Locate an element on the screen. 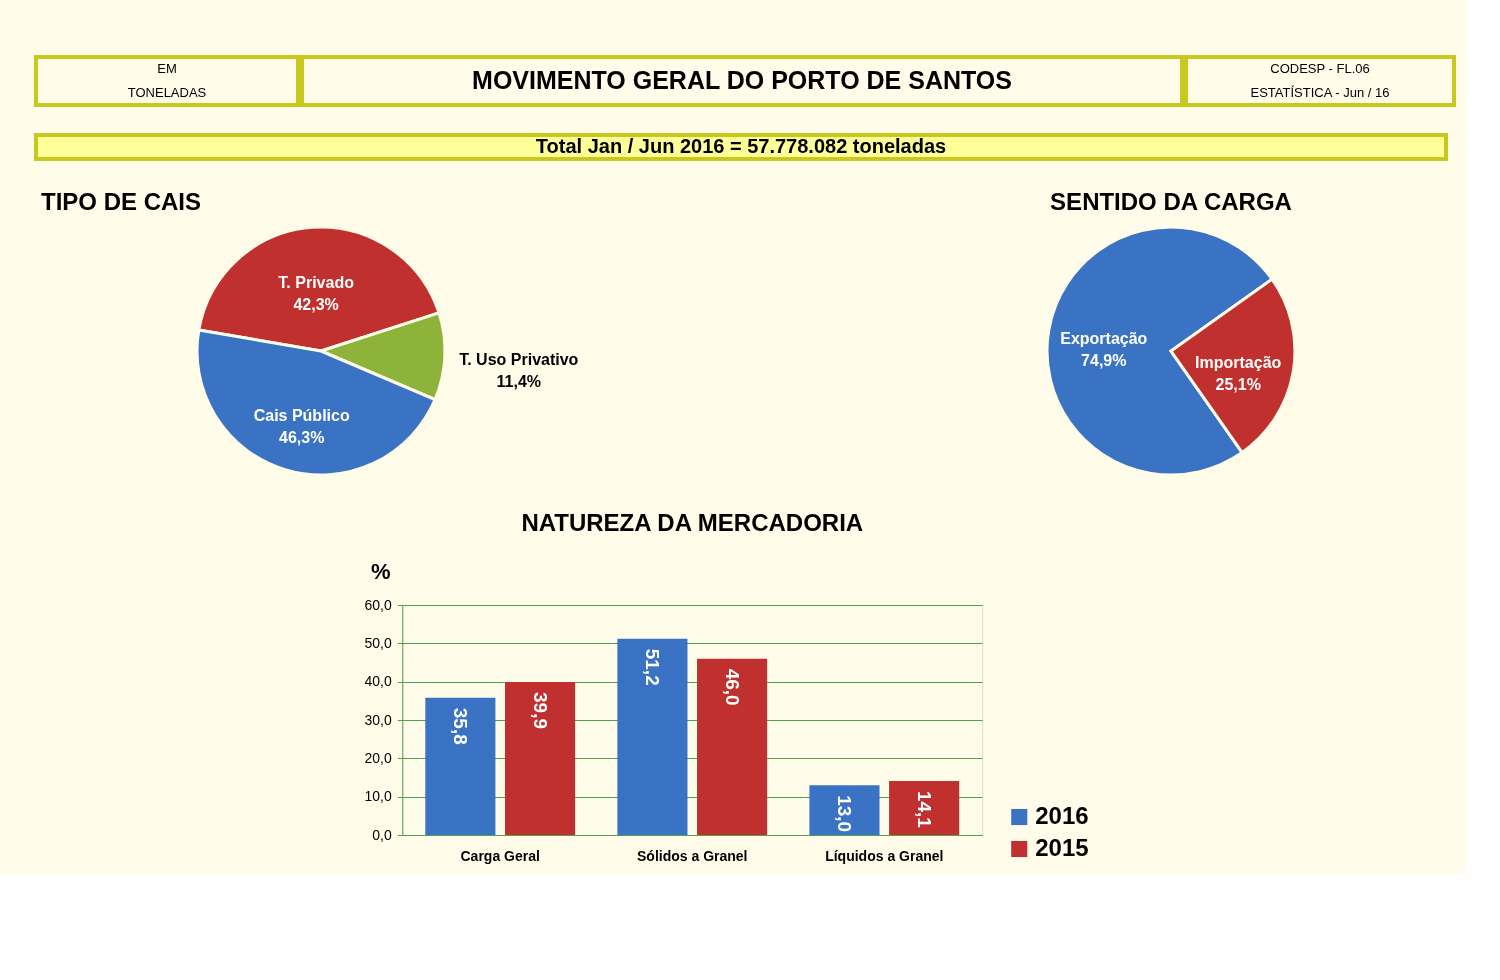 The height and width of the screenshot is (980, 1500). data-label: 74,9% is located at coordinates (1104, 361).